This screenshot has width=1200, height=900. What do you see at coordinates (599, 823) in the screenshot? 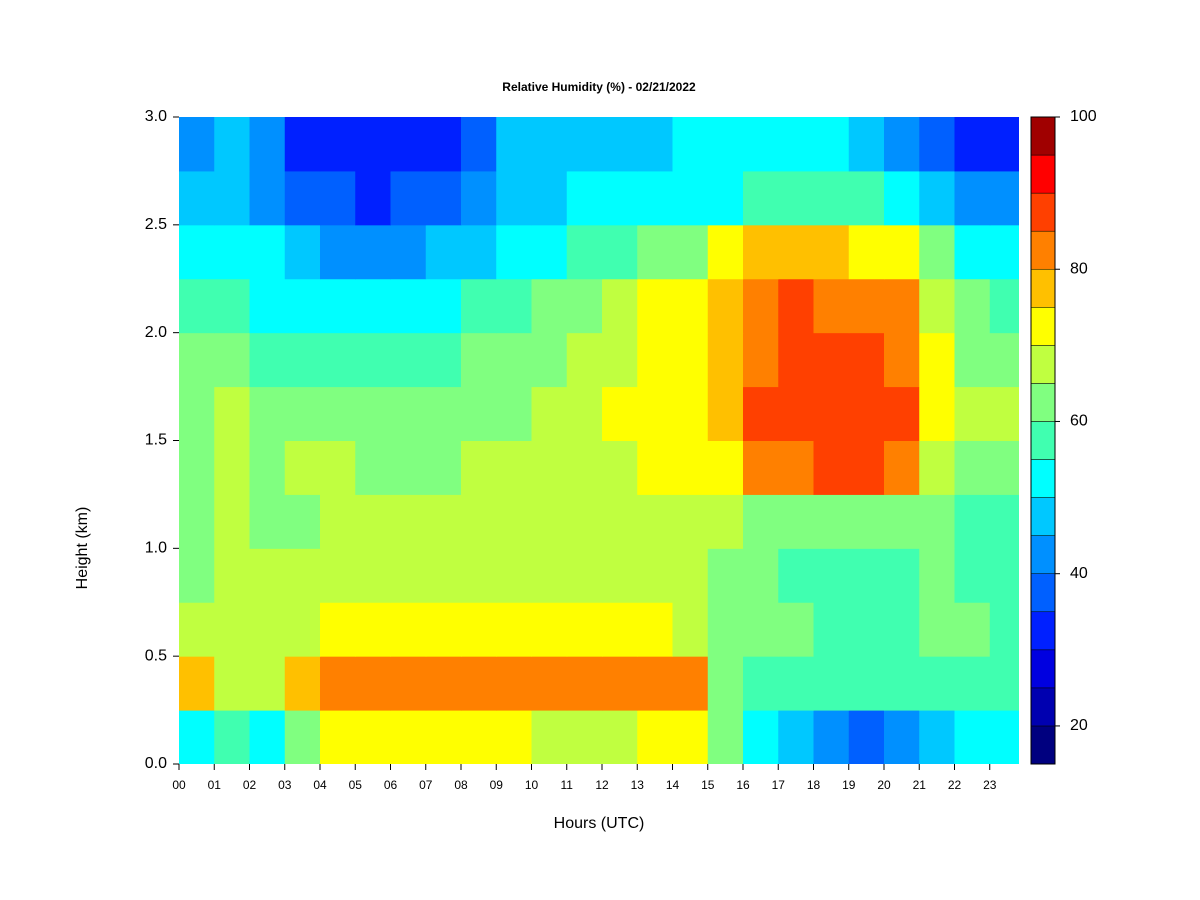
I see `x-axis-label: Hours (UTC)` at bounding box center [599, 823].